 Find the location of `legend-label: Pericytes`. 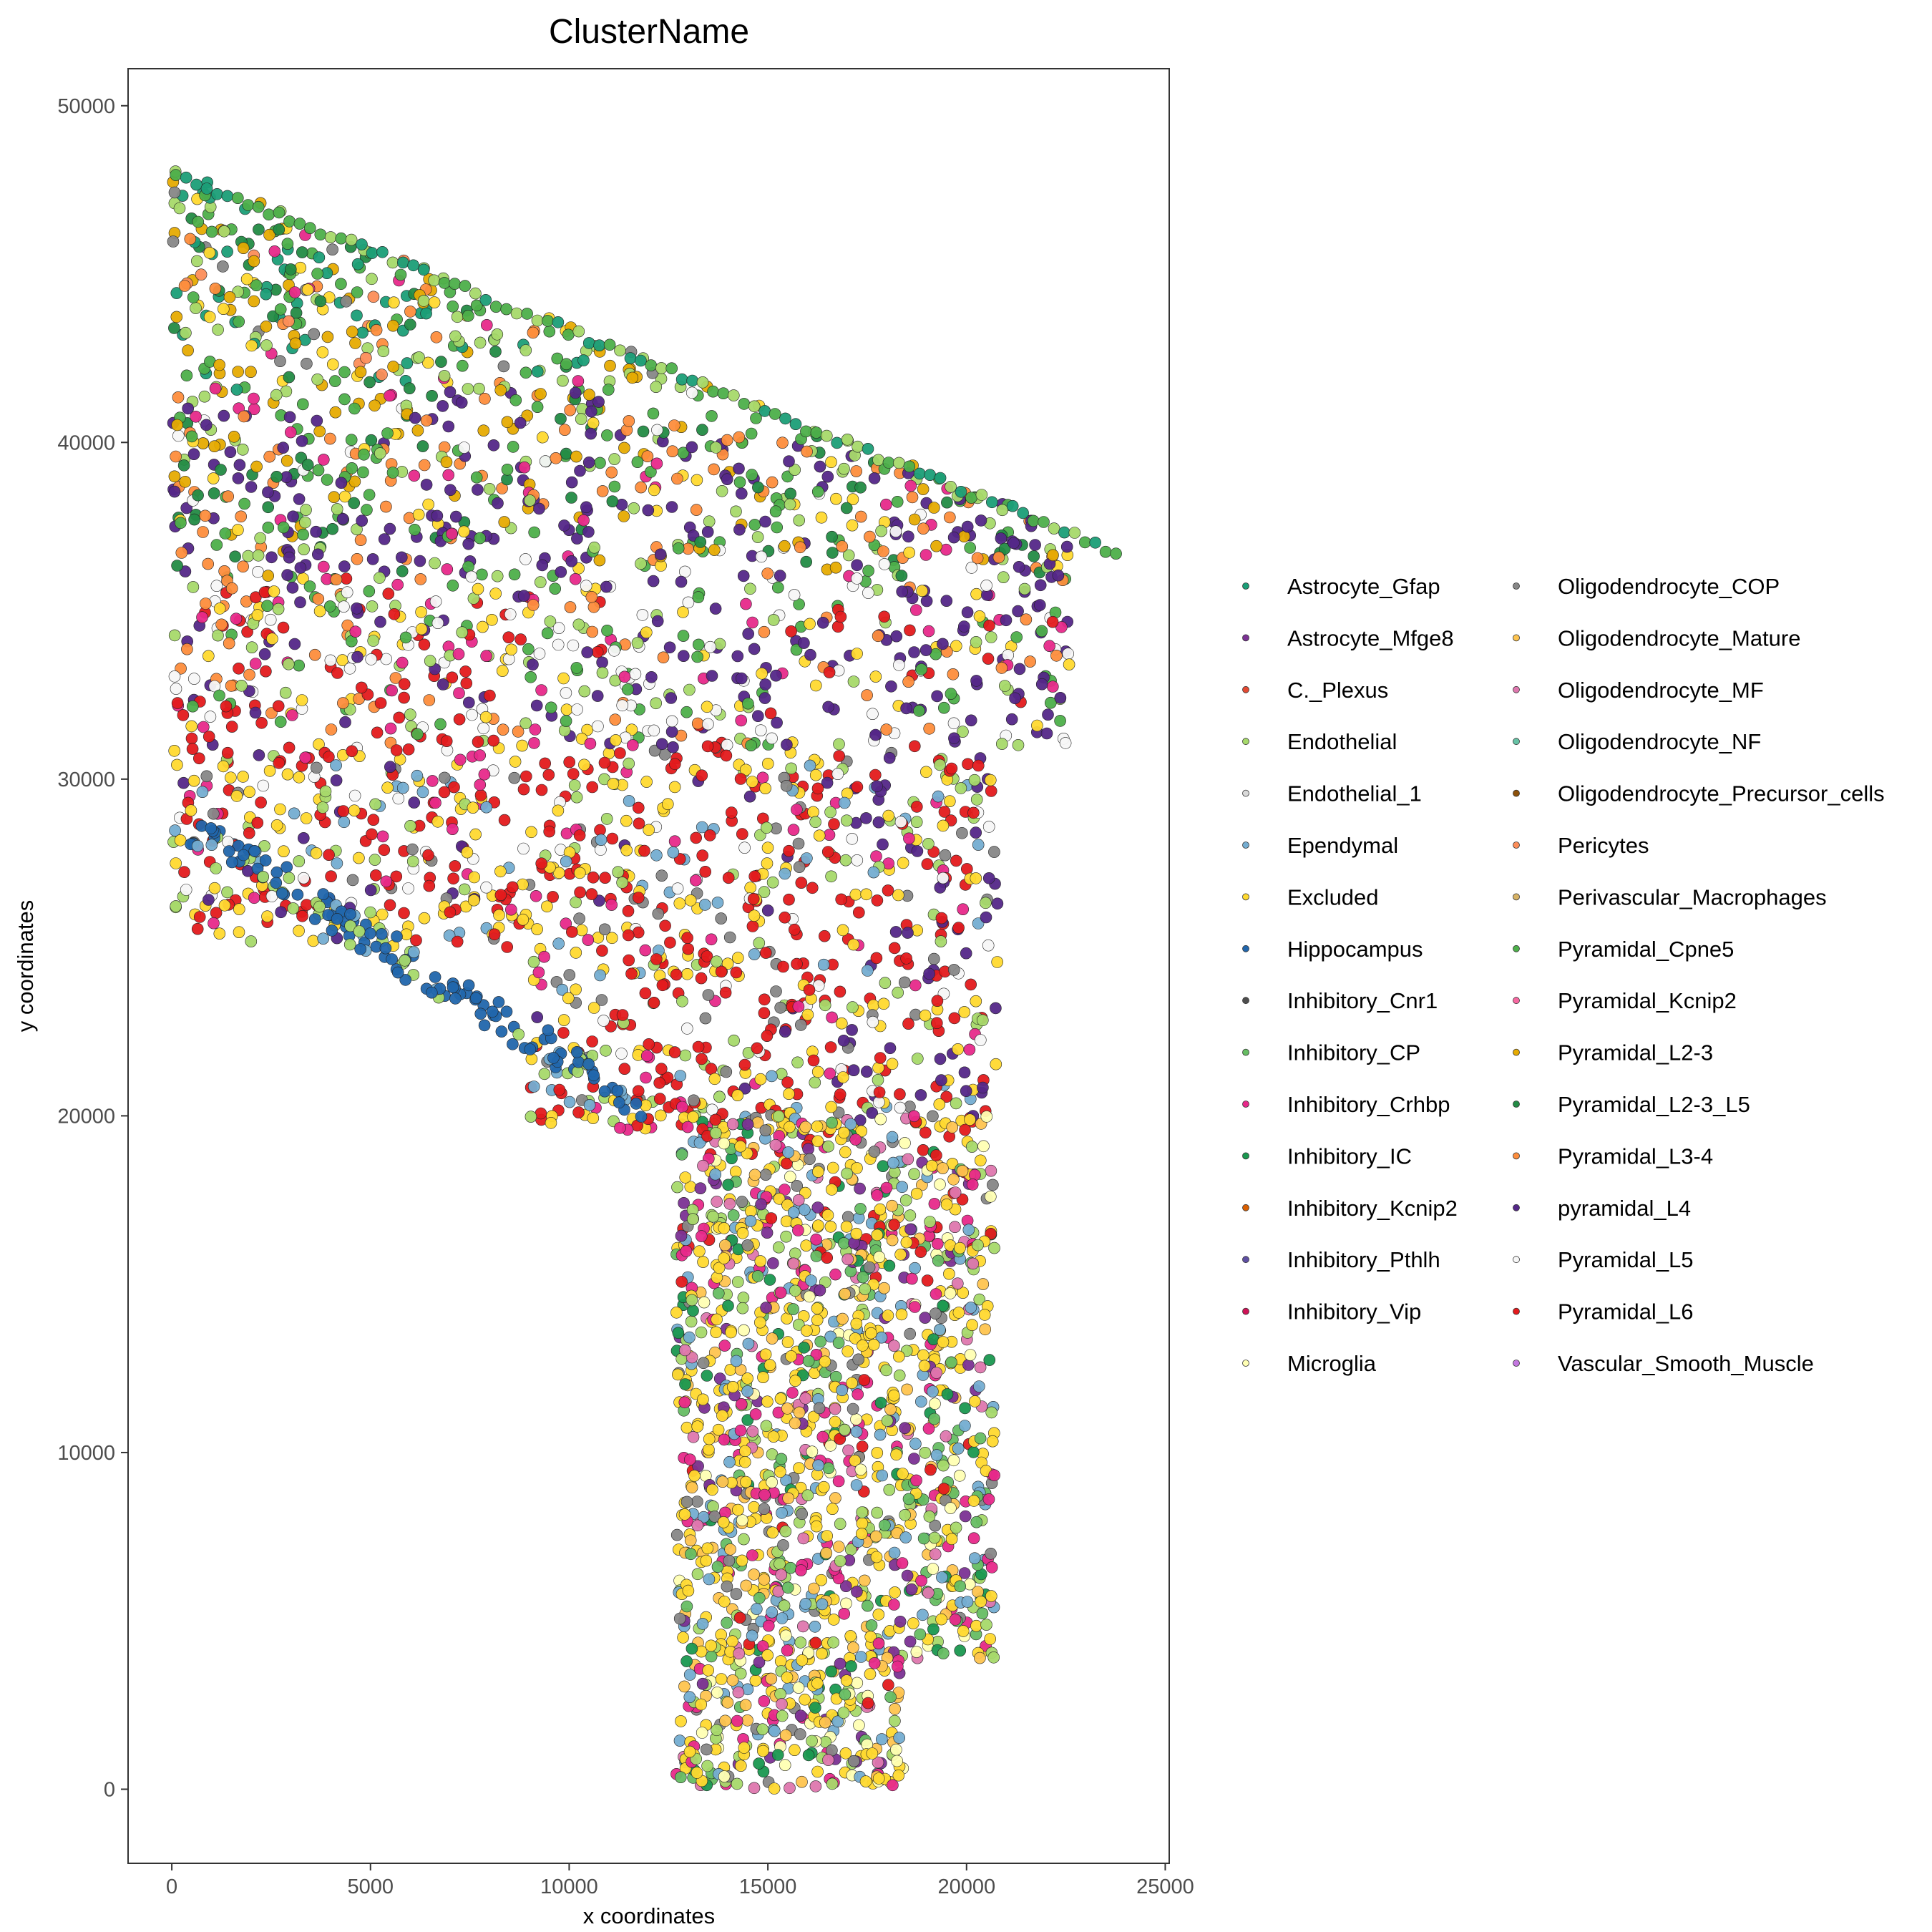

legend-label: Pericytes is located at coordinates (1603, 845).